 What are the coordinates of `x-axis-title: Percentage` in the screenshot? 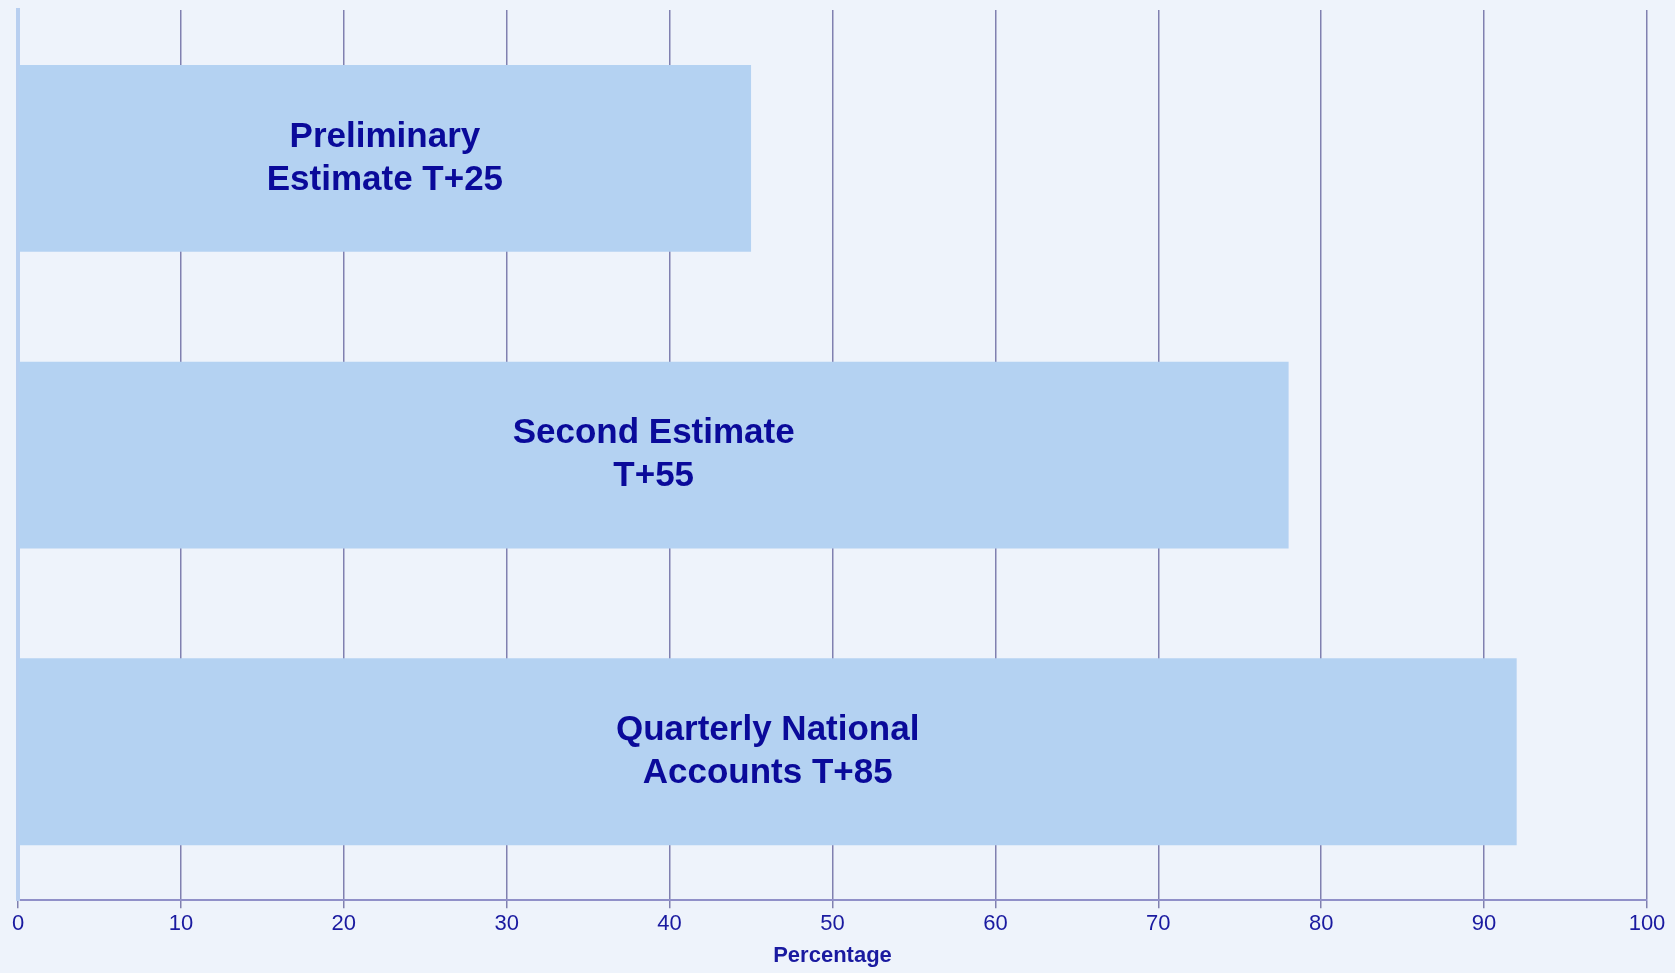 It's located at (832, 954).